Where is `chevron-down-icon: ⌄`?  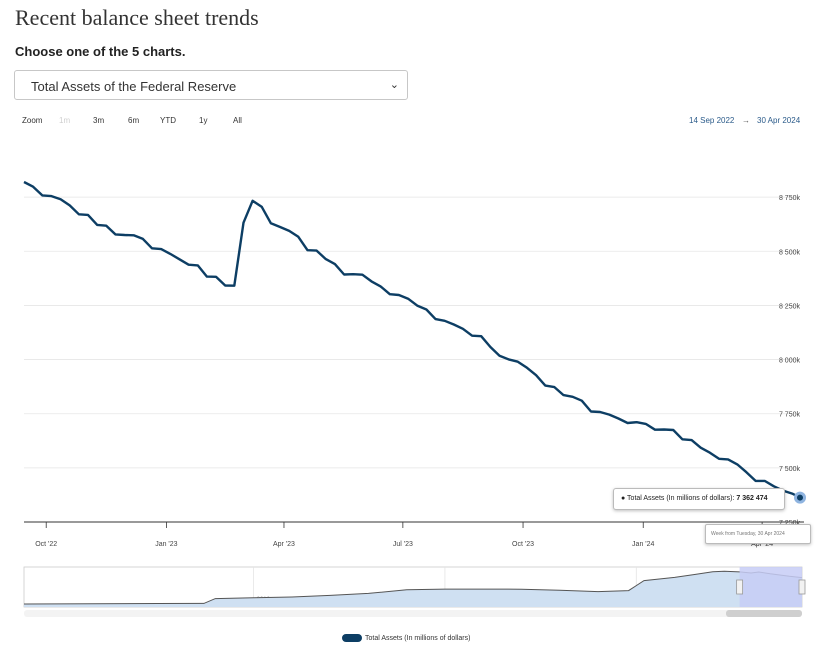
chevron-down-icon: ⌄ is located at coordinates (394, 85).